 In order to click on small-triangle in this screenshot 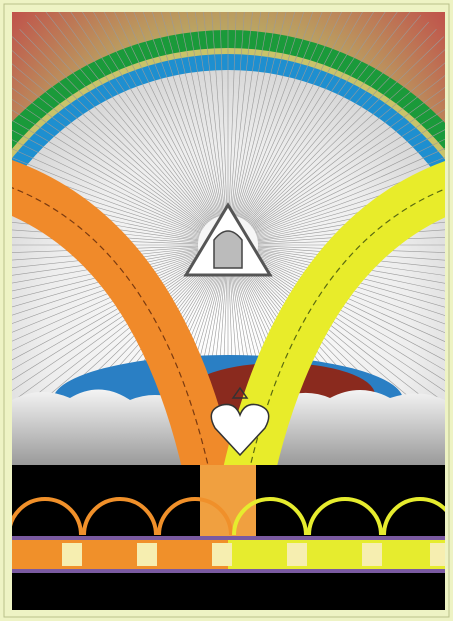, I will do `click(240, 392)`.